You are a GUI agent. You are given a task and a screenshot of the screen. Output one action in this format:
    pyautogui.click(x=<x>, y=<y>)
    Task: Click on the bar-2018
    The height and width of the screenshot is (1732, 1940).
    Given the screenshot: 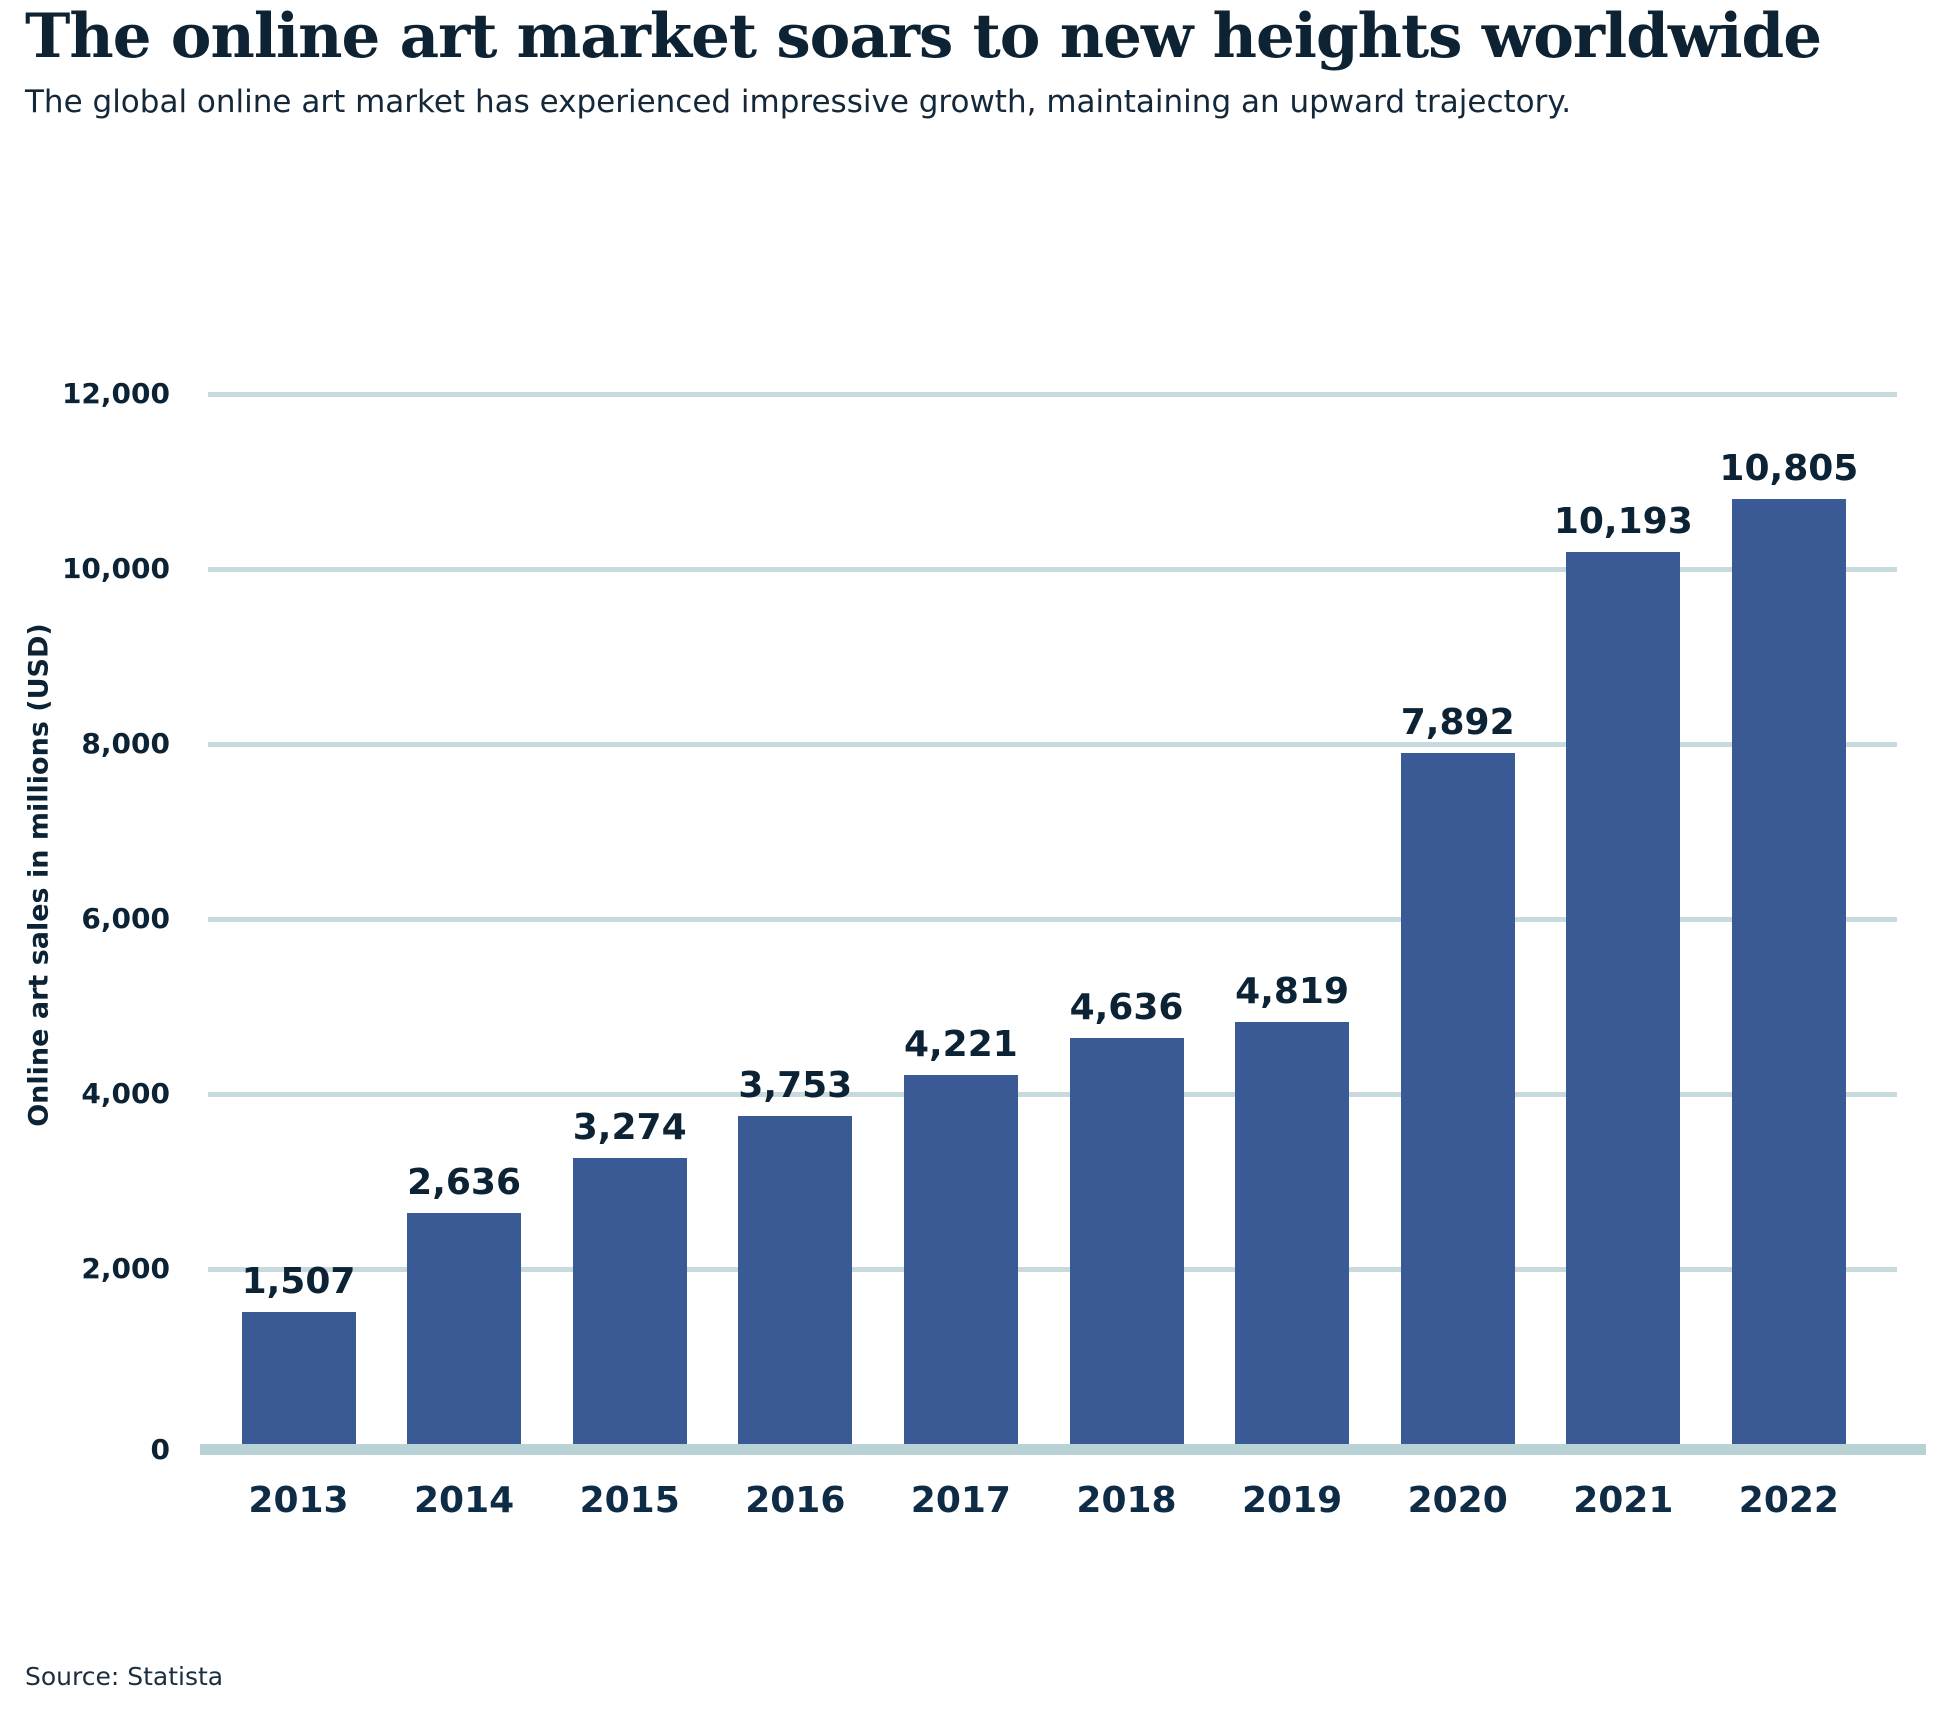 What is the action you would take?
    pyautogui.click(x=1126, y=1241)
    